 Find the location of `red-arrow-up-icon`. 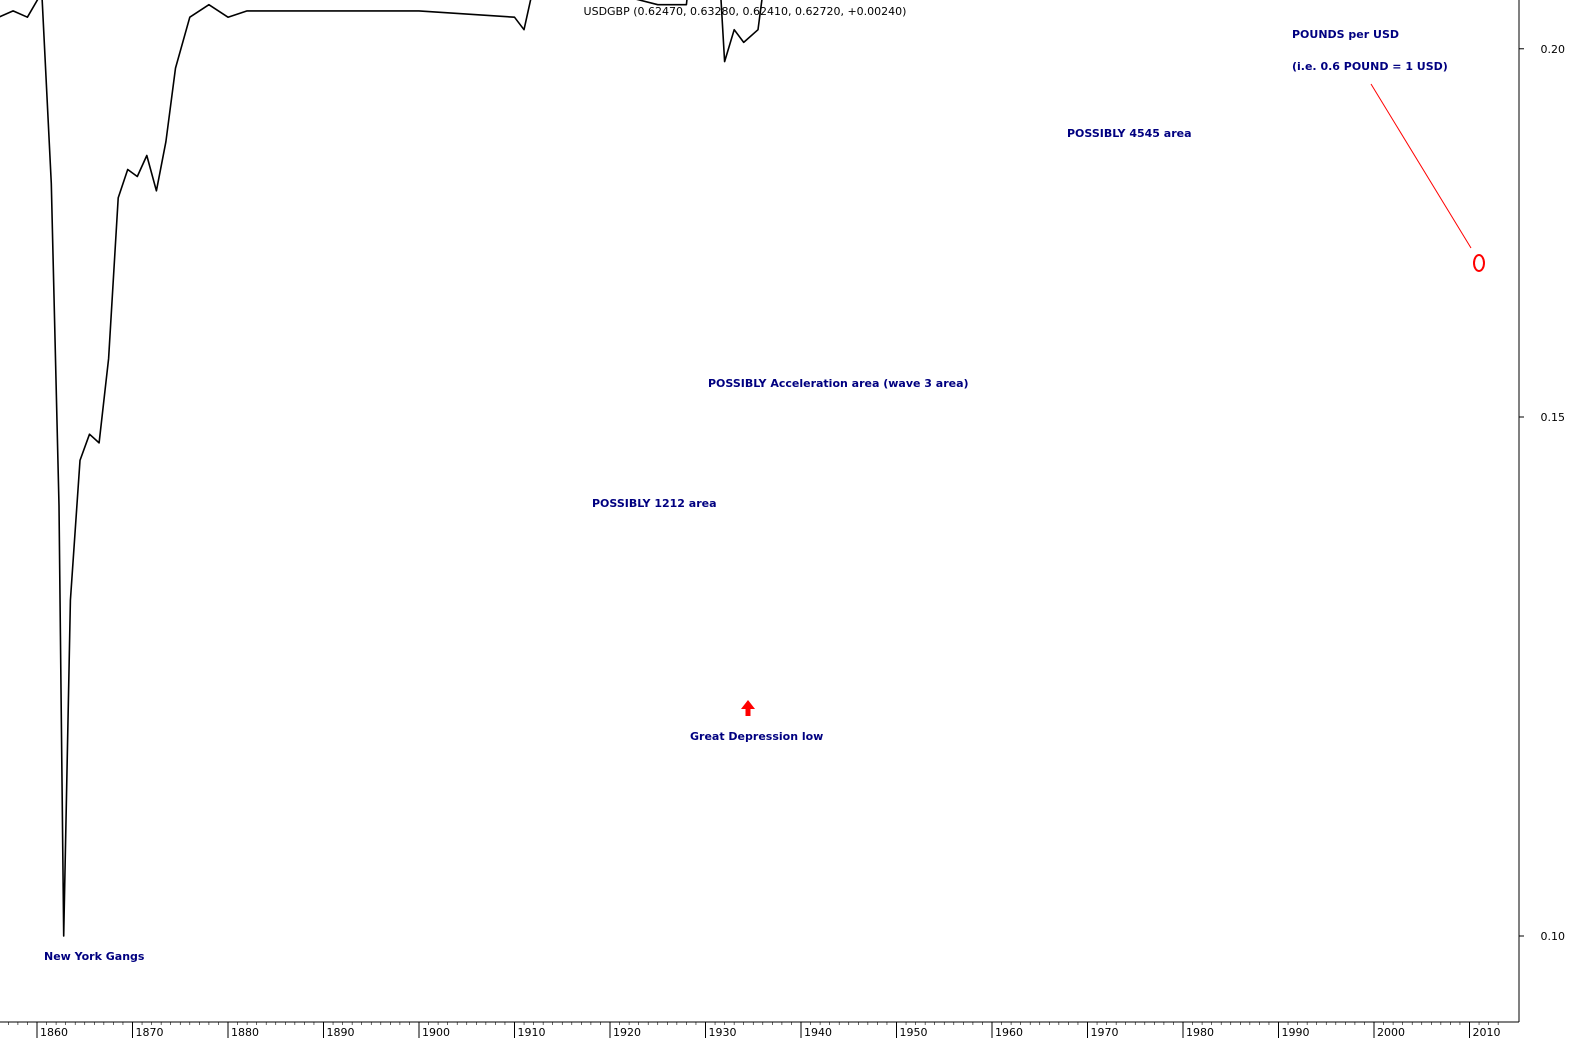

red-arrow-up-icon is located at coordinates (748, 708).